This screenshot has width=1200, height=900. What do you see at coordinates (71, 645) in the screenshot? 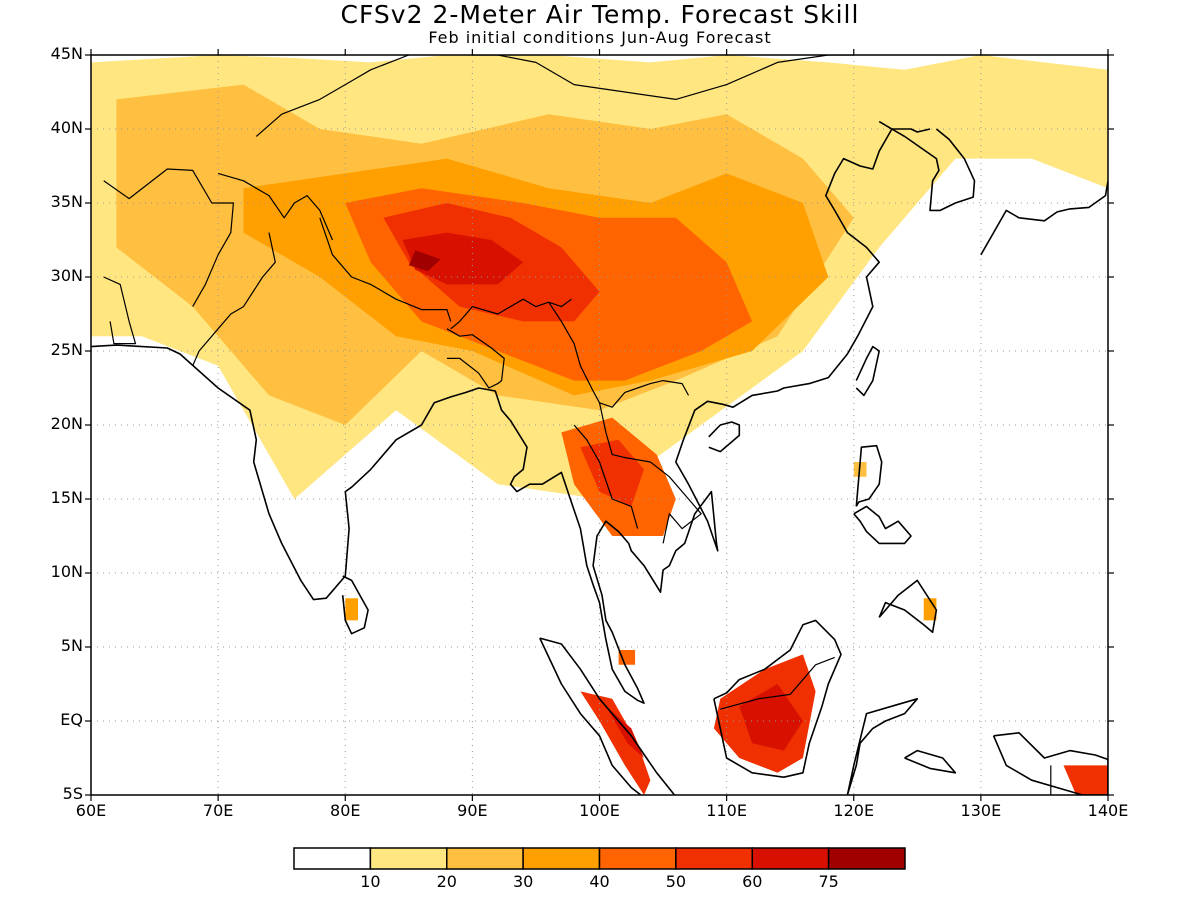
I see `lat-tick-label: 5N` at bounding box center [71, 645].